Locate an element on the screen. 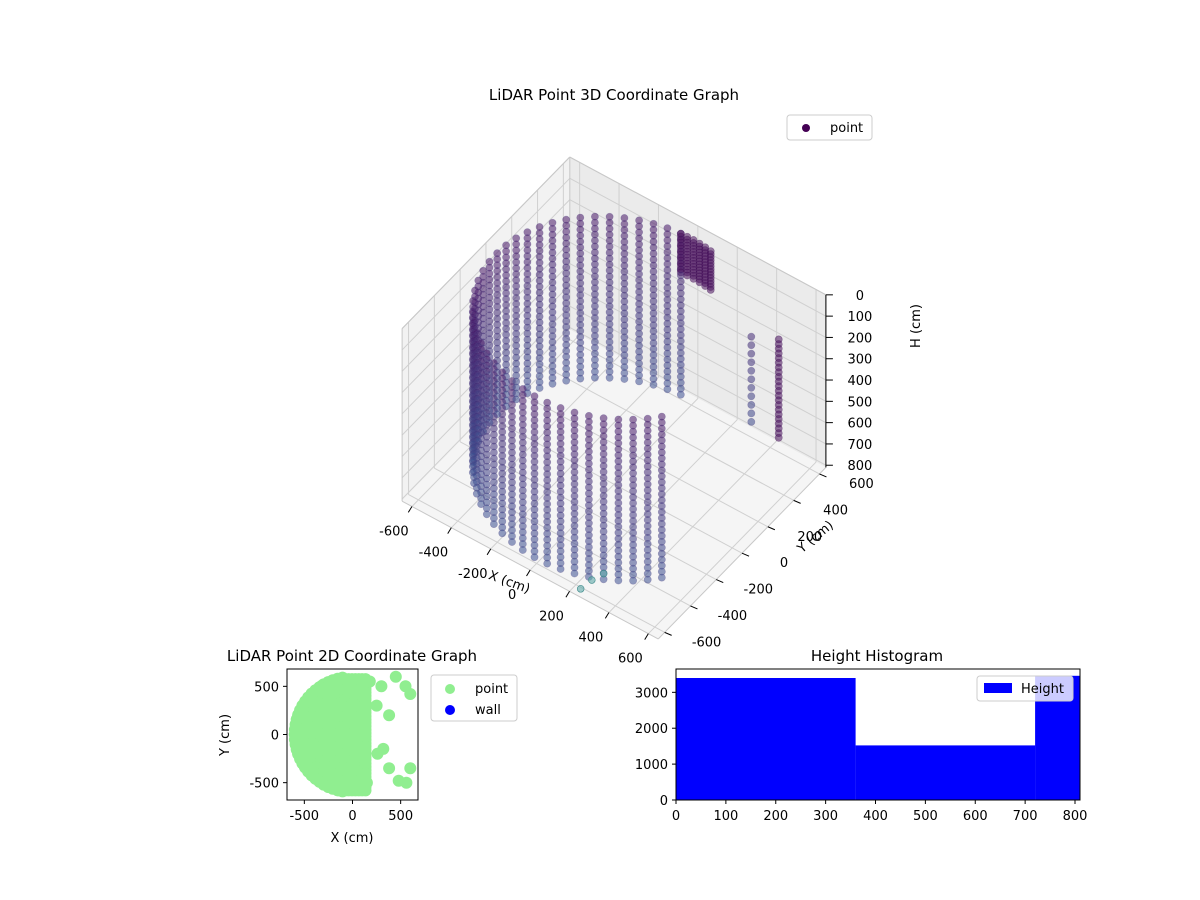 This screenshot has width=1200, height=900. z-tick-label-3d: 0 is located at coordinates (860, 296).